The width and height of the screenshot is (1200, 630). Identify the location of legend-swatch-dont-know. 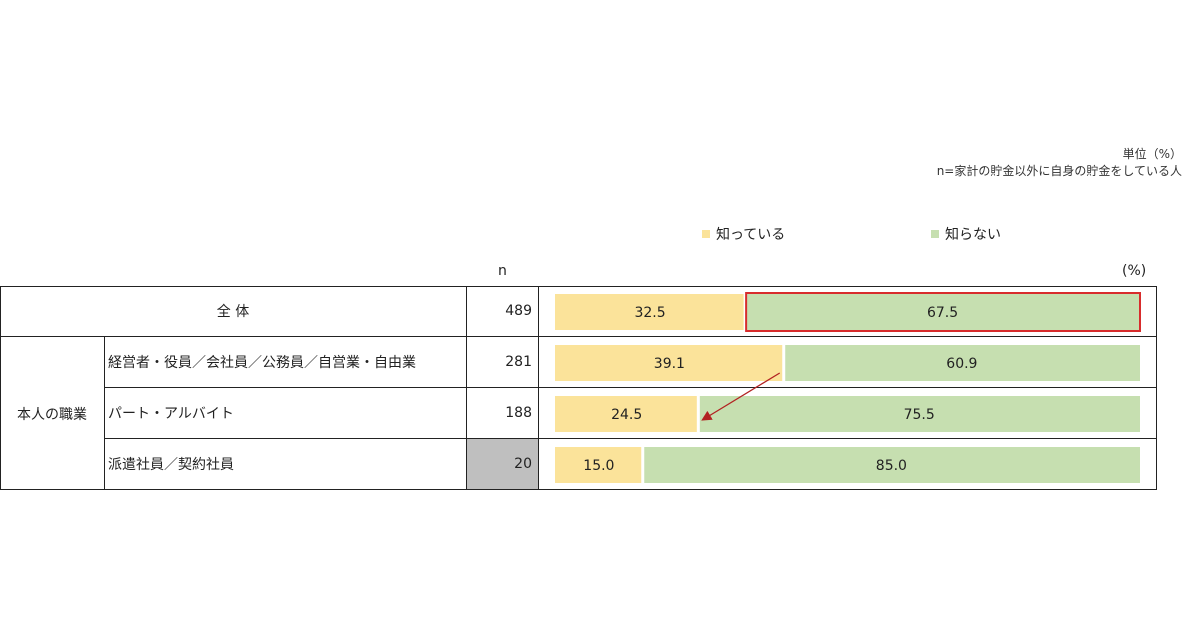
(935, 234).